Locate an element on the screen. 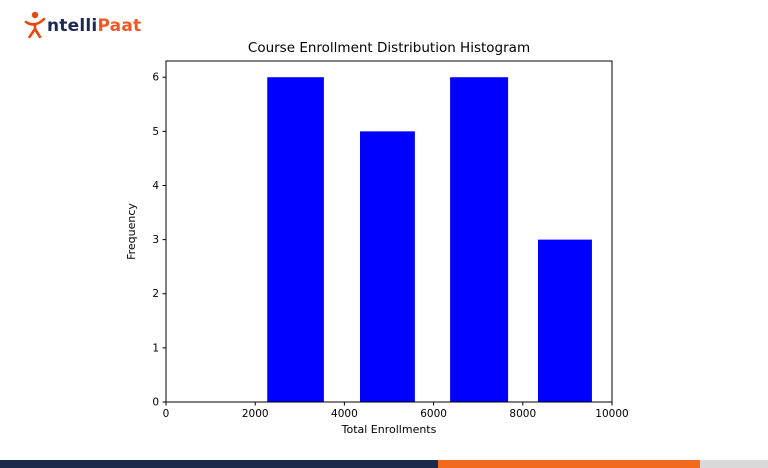  chart-title: Course Enrollment Distribution Histogram is located at coordinates (389, 48).